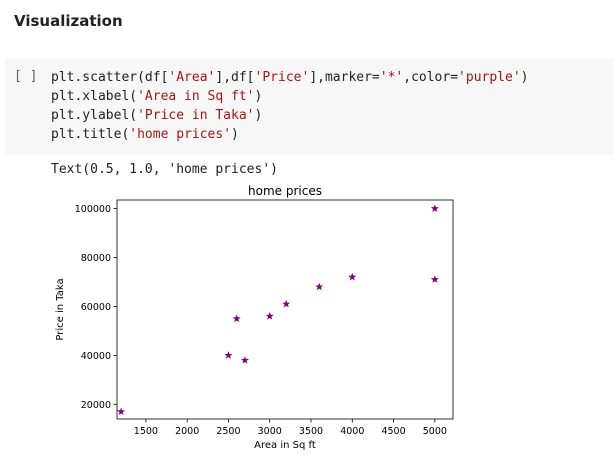 This screenshot has height=455, width=614. Describe the element at coordinates (196, 96) in the screenshot. I see `code-string-token: 'Area in Sq ft'` at that location.